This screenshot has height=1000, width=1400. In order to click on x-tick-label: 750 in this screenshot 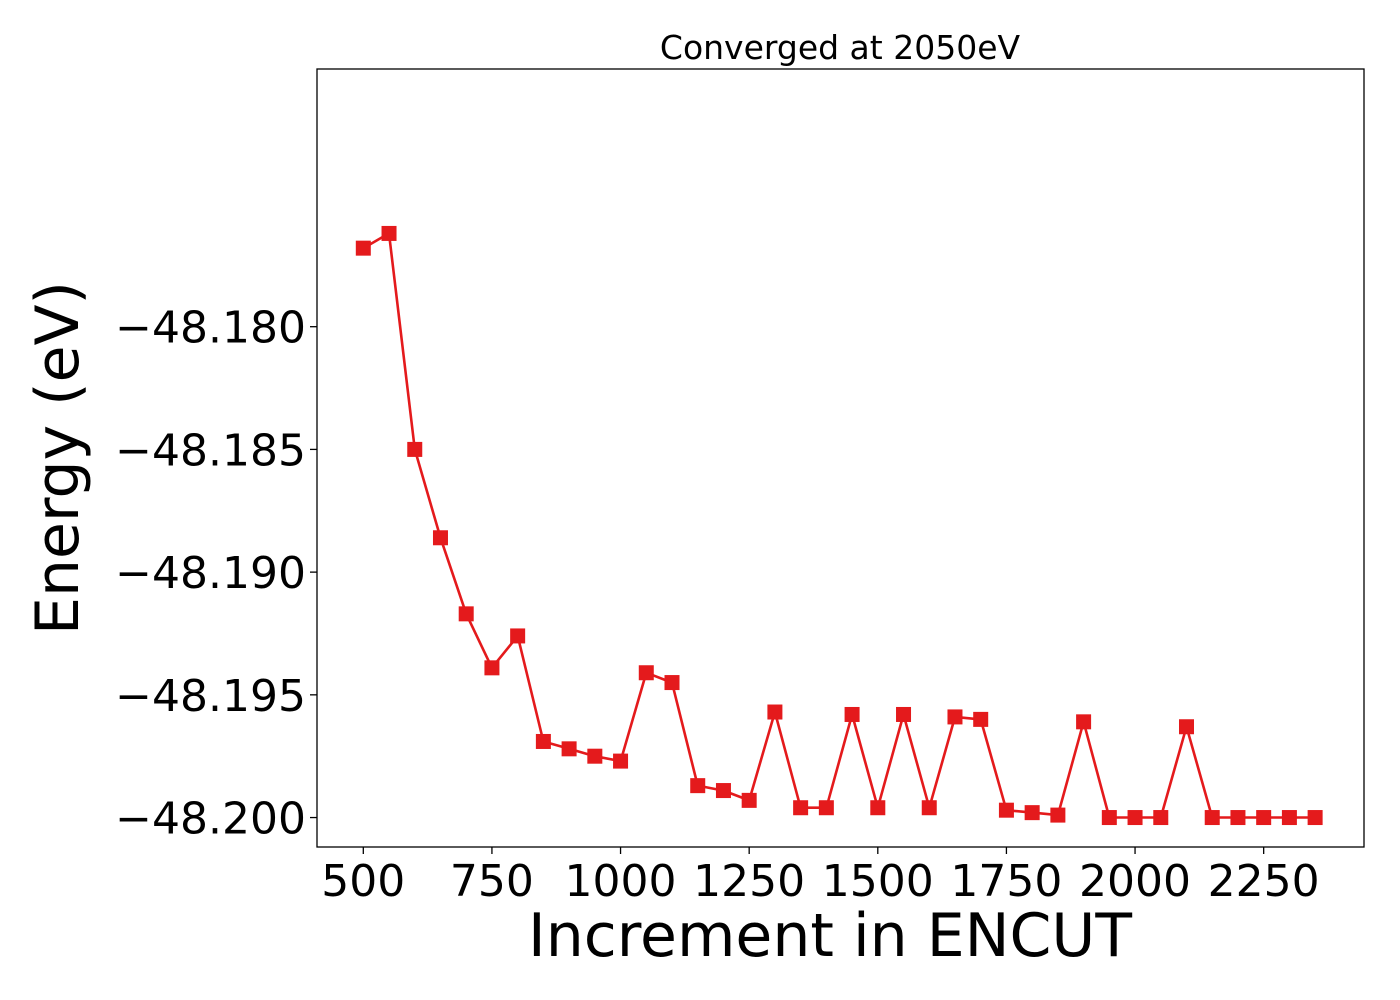, I will do `click(492, 881)`.